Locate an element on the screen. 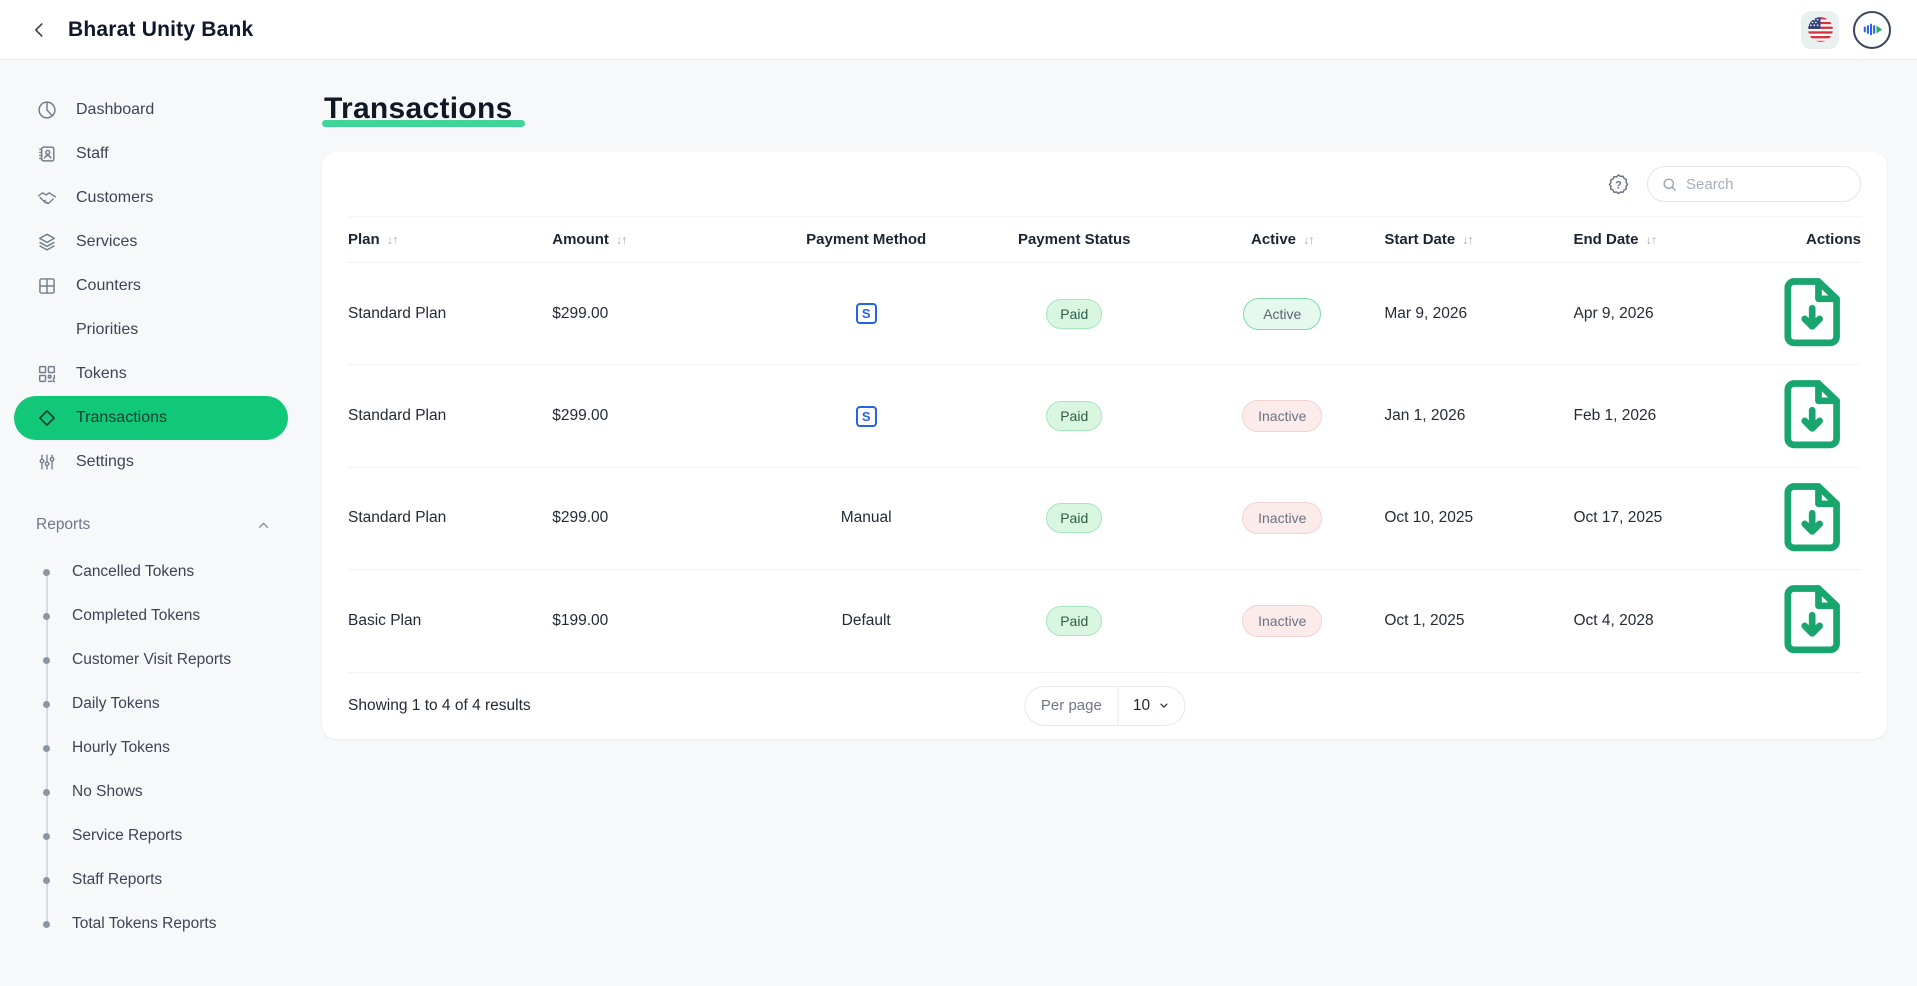  reports-label: Reports is located at coordinates (63, 524).